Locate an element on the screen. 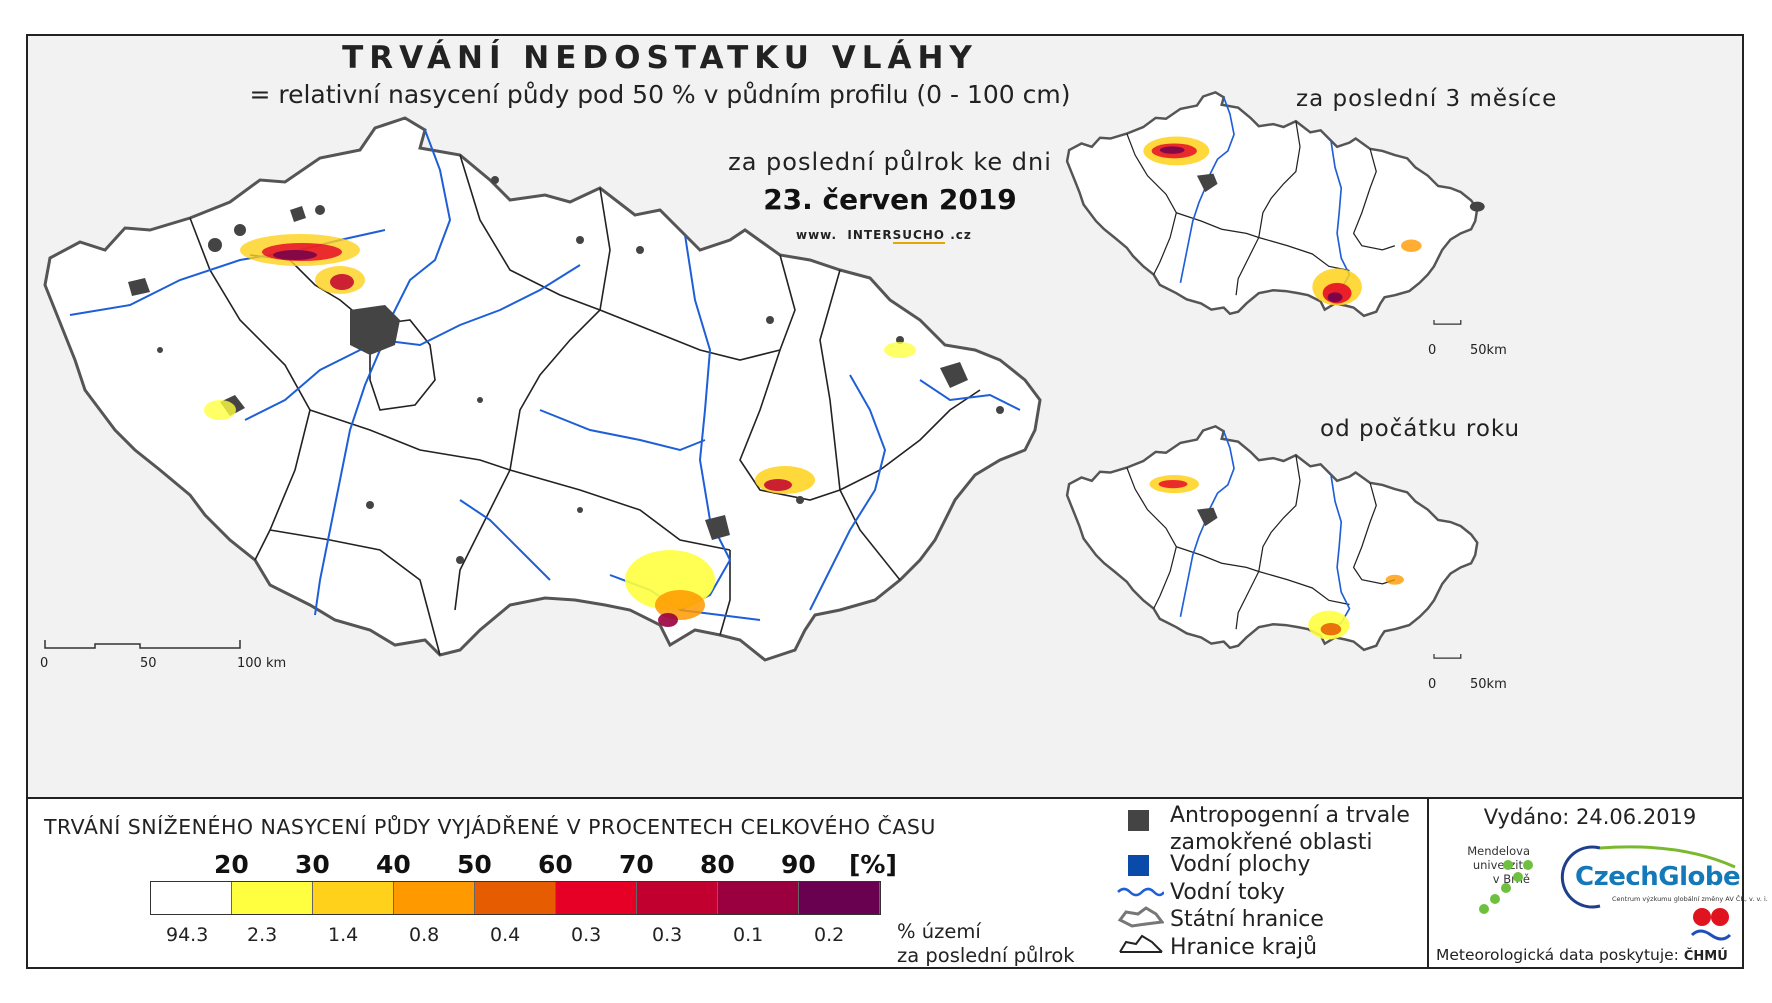 This screenshot has height=1003, width=1772. state-border-symbol is located at coordinates (1140, 917).